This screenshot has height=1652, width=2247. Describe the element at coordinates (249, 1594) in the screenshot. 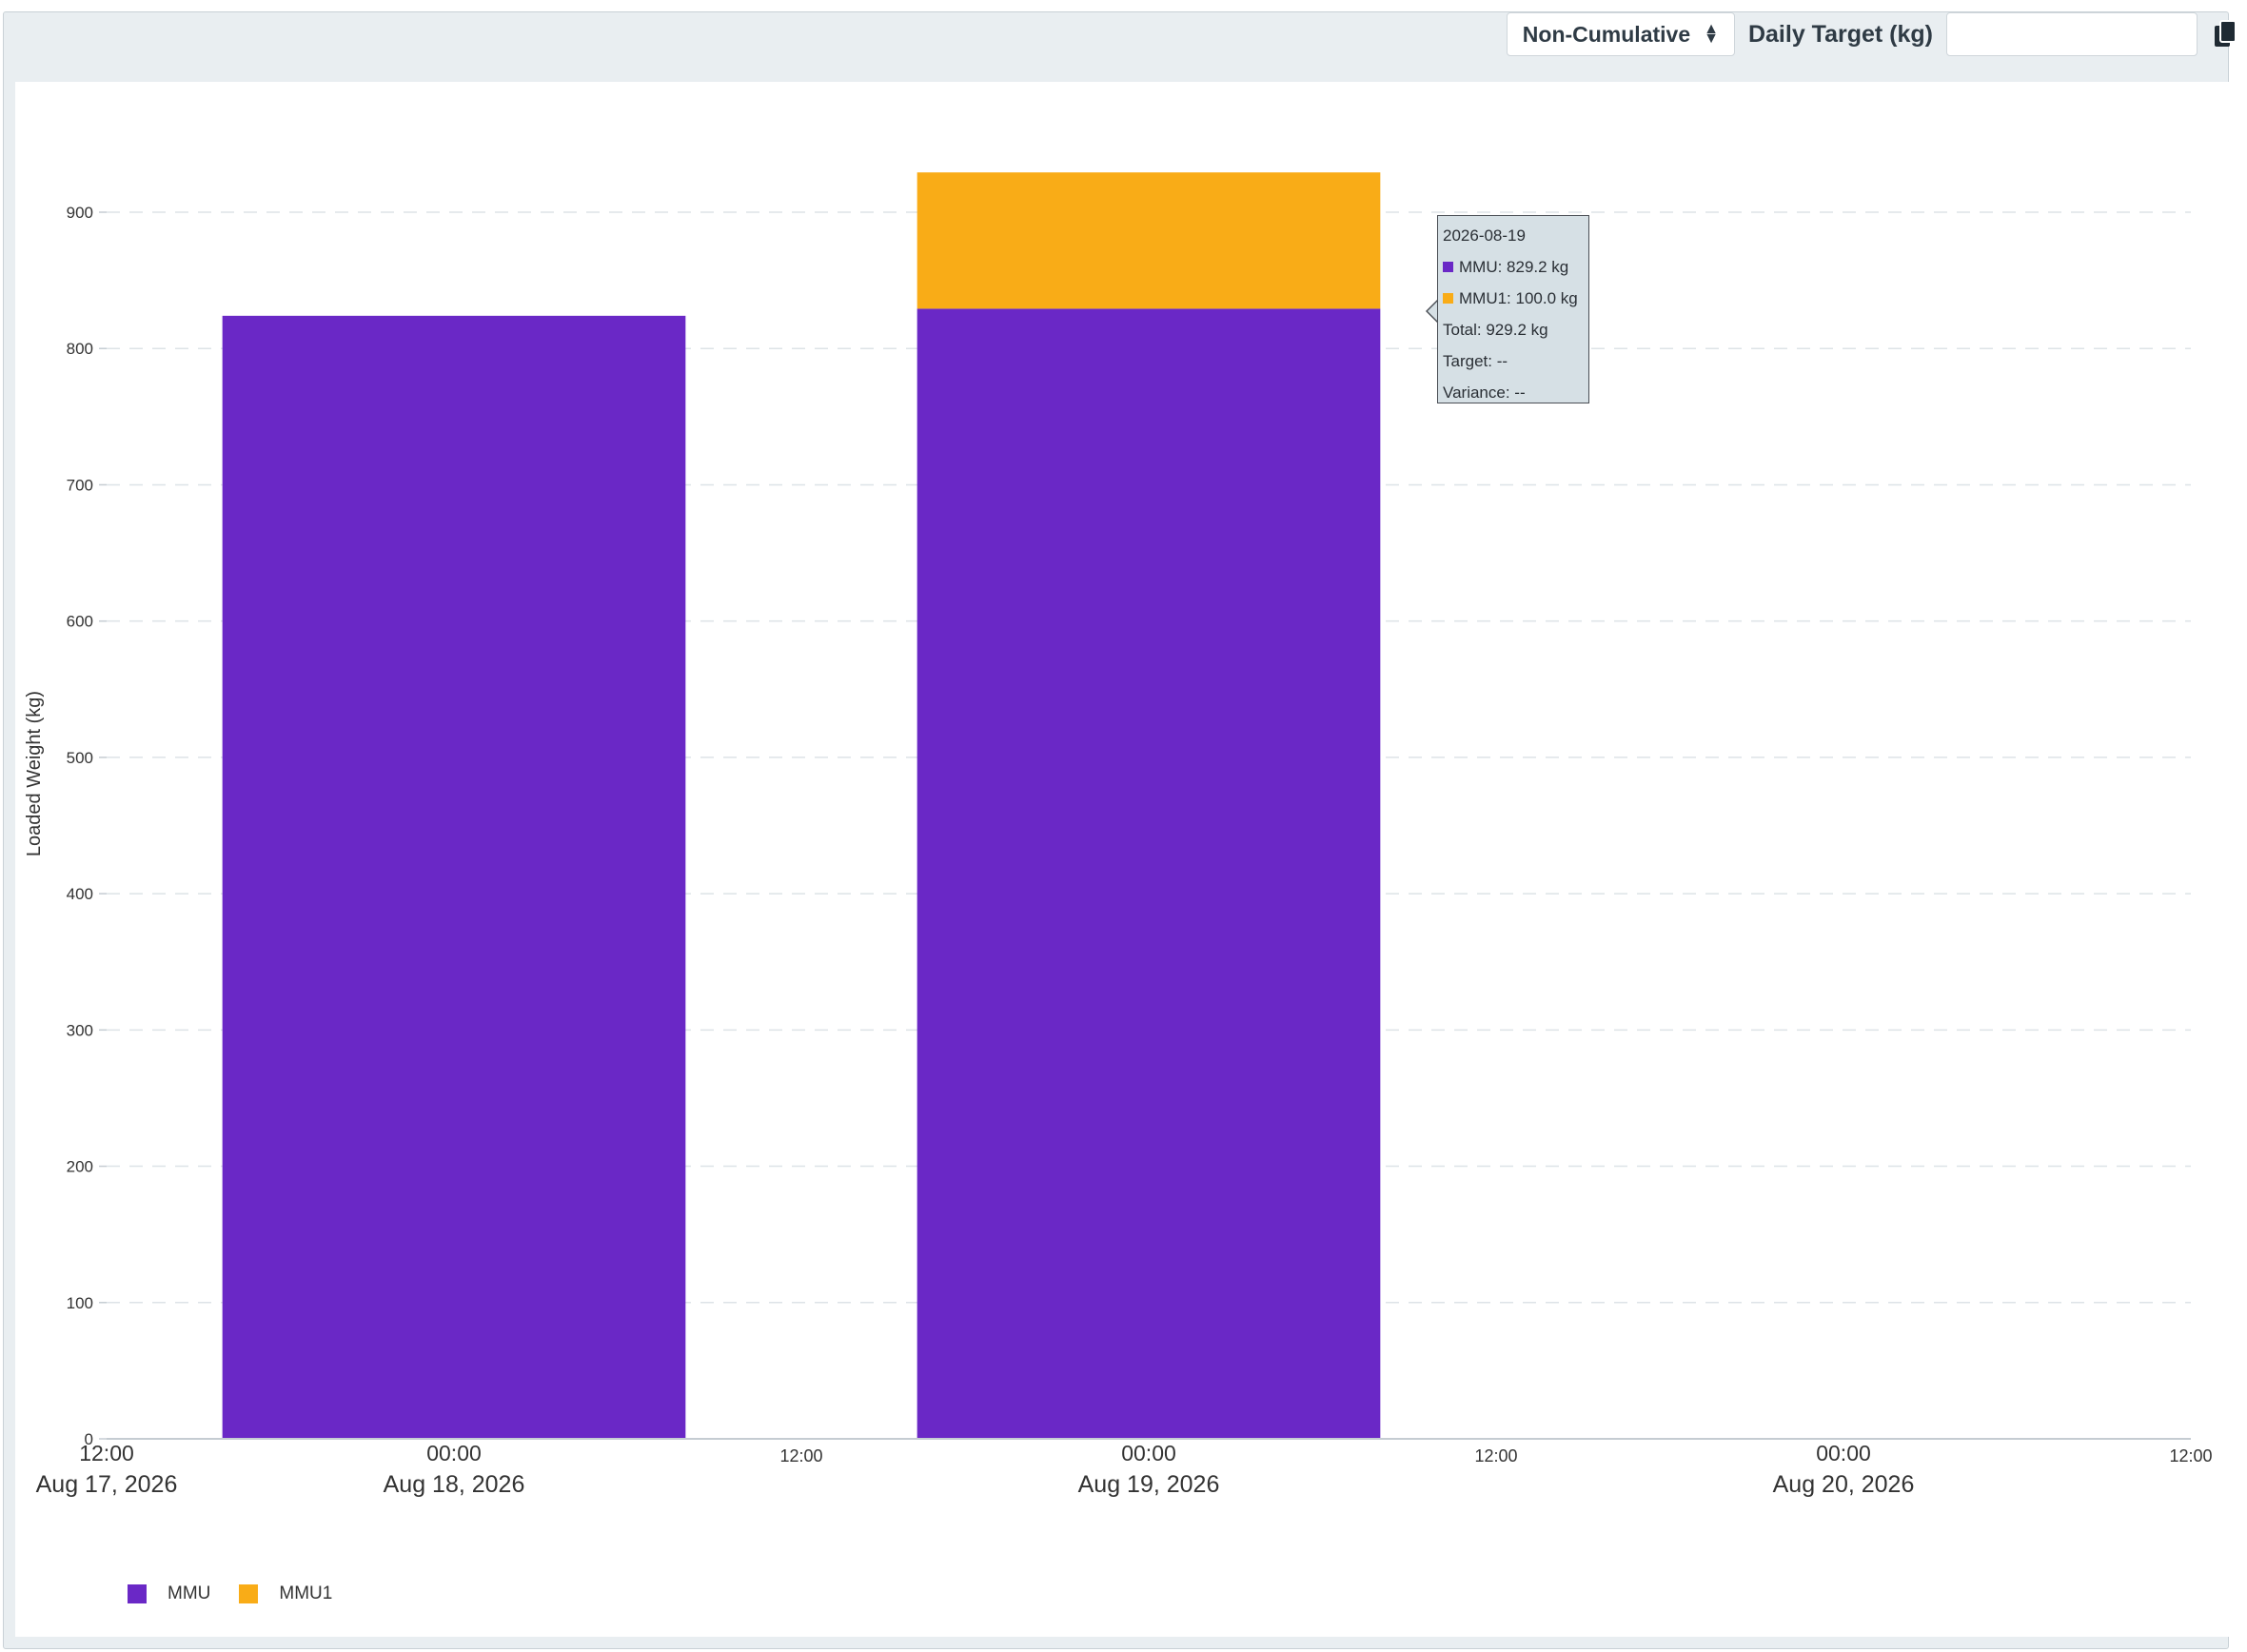

I see `legend-swatch-mmu1` at that location.